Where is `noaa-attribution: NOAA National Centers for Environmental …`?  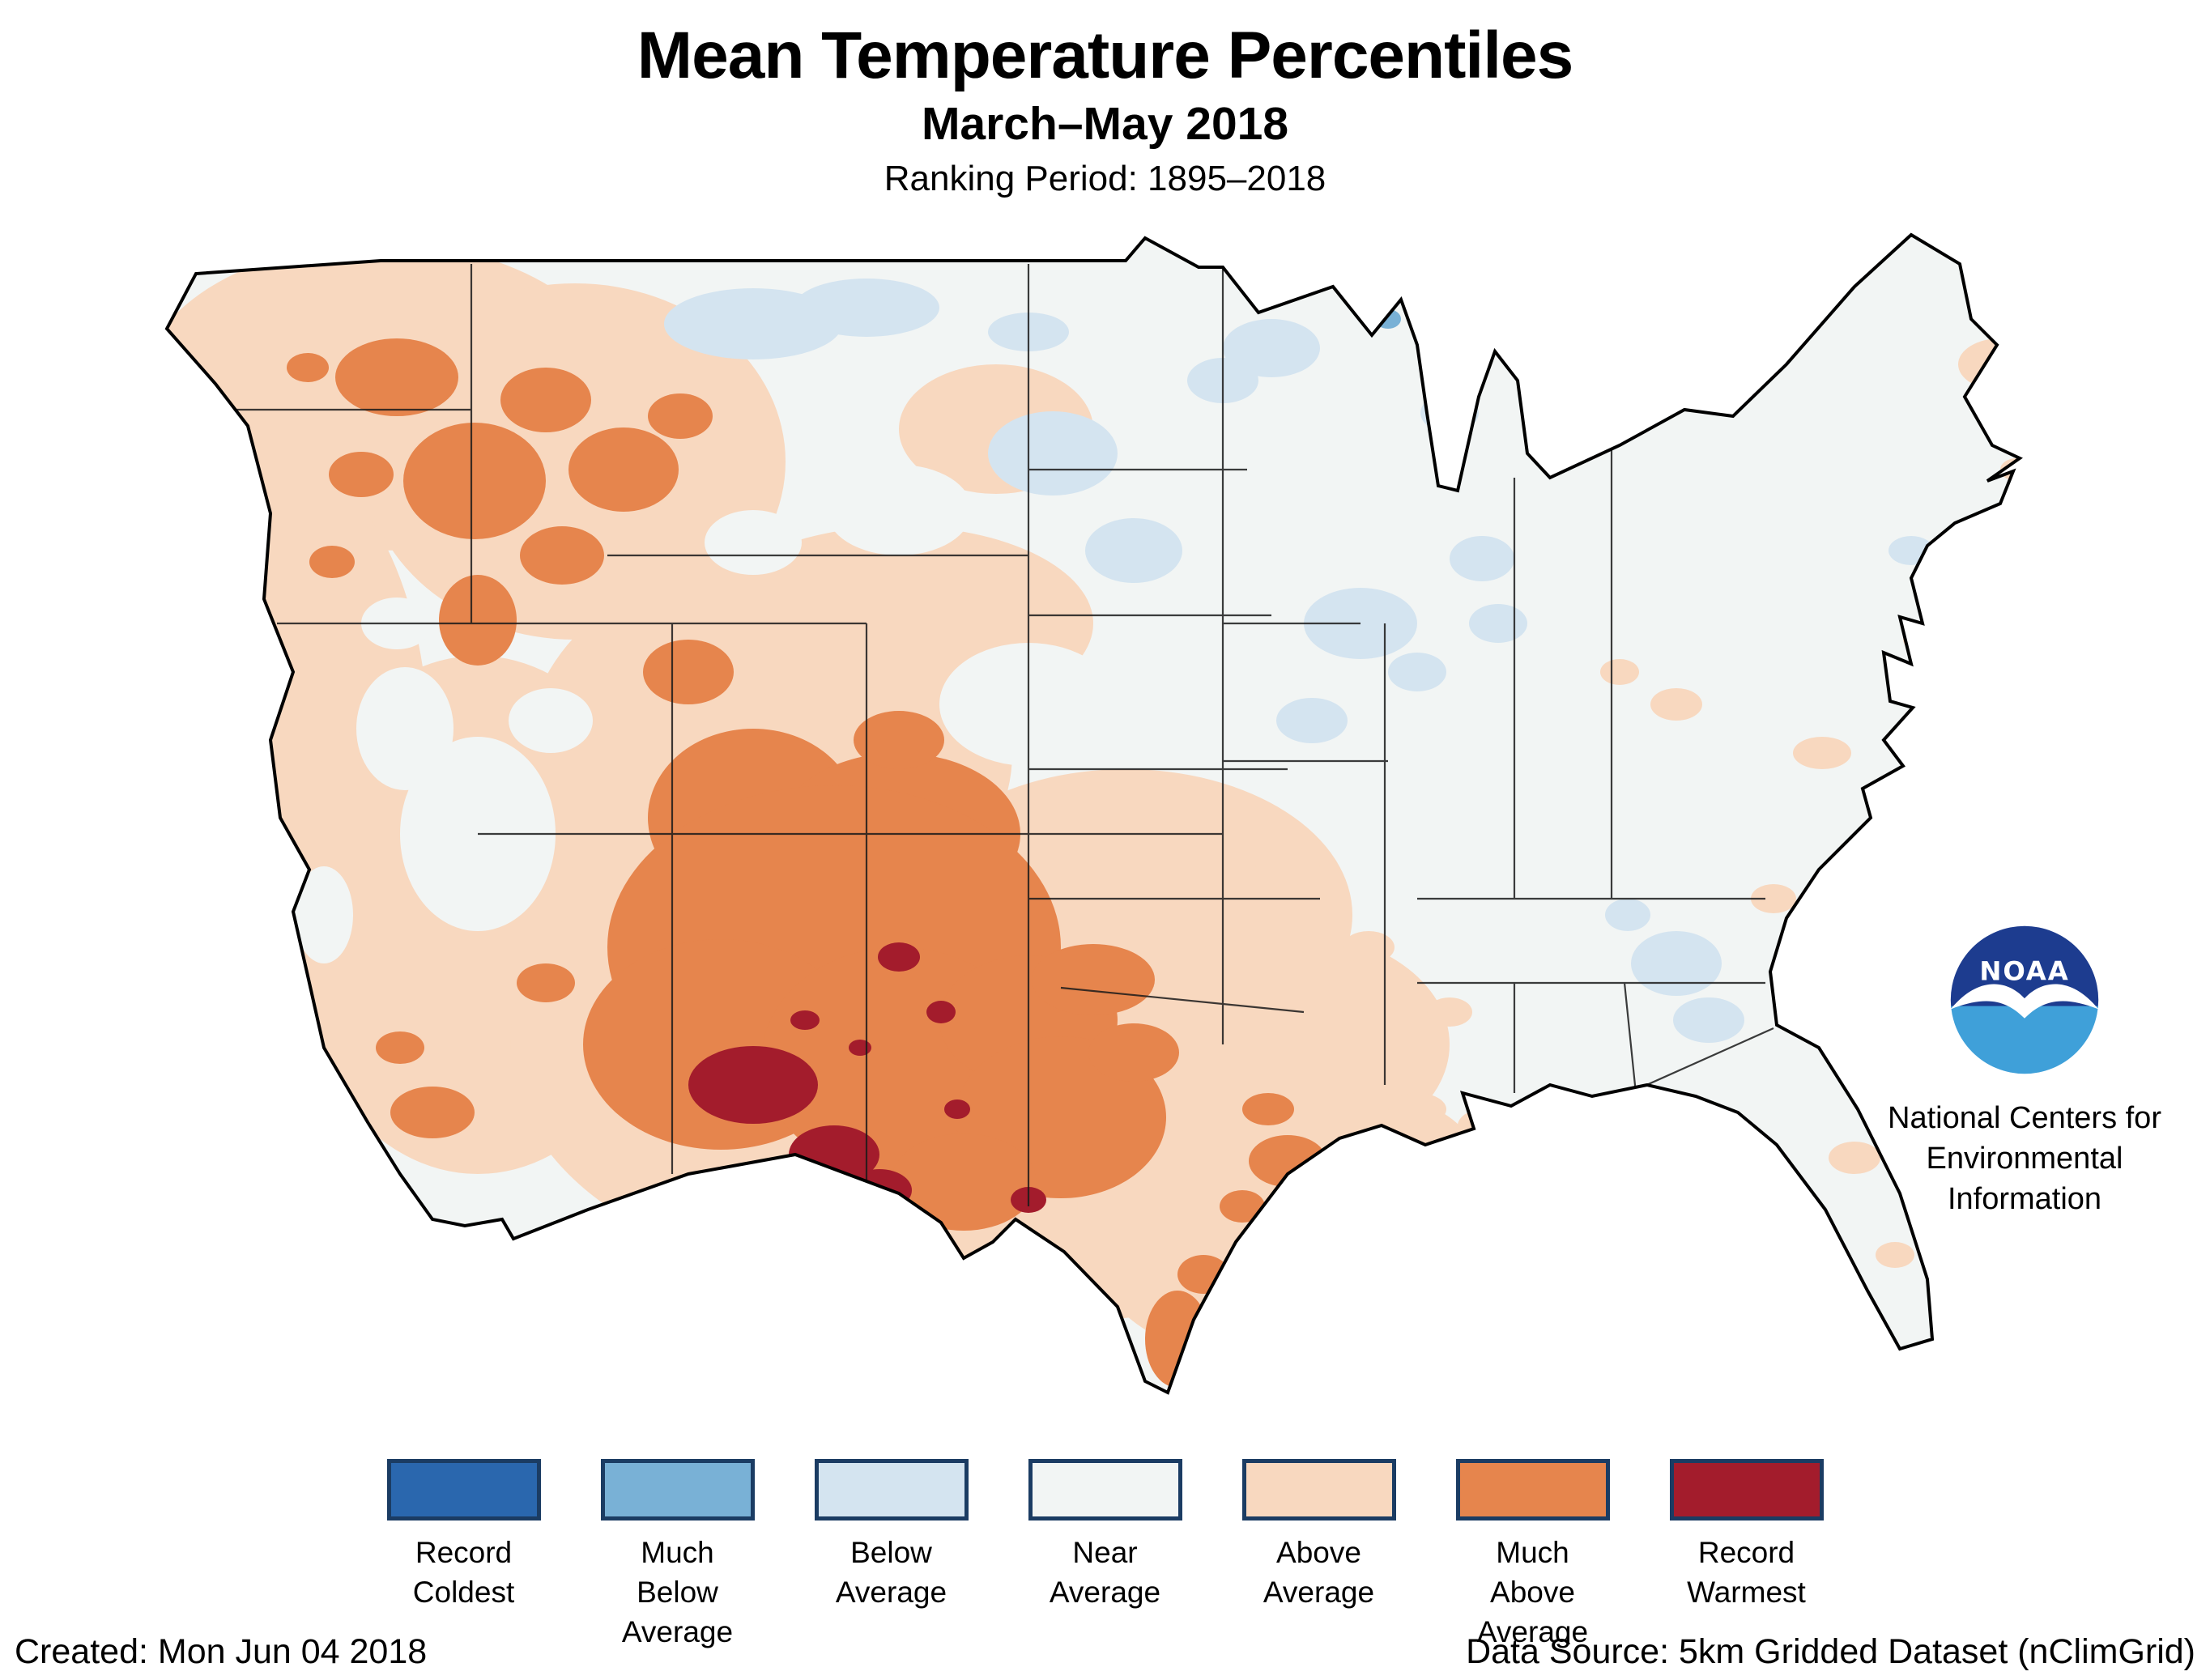
noaa-attribution: NOAA National Centers for Environmental … is located at coordinates (2025, 1071).